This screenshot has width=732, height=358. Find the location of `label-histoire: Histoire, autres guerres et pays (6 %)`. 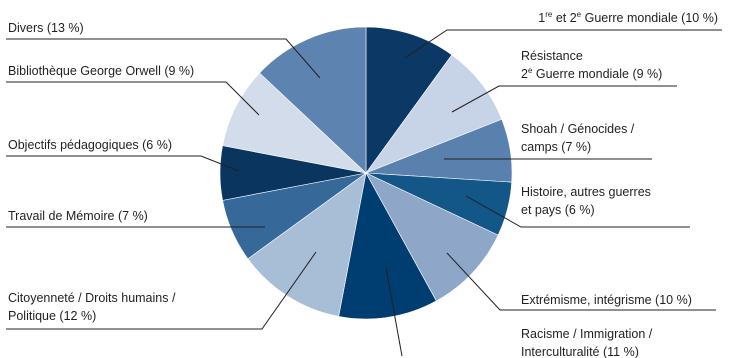

label-histoire: Histoire, autres guerres et pays (6 %) is located at coordinates (586, 201).